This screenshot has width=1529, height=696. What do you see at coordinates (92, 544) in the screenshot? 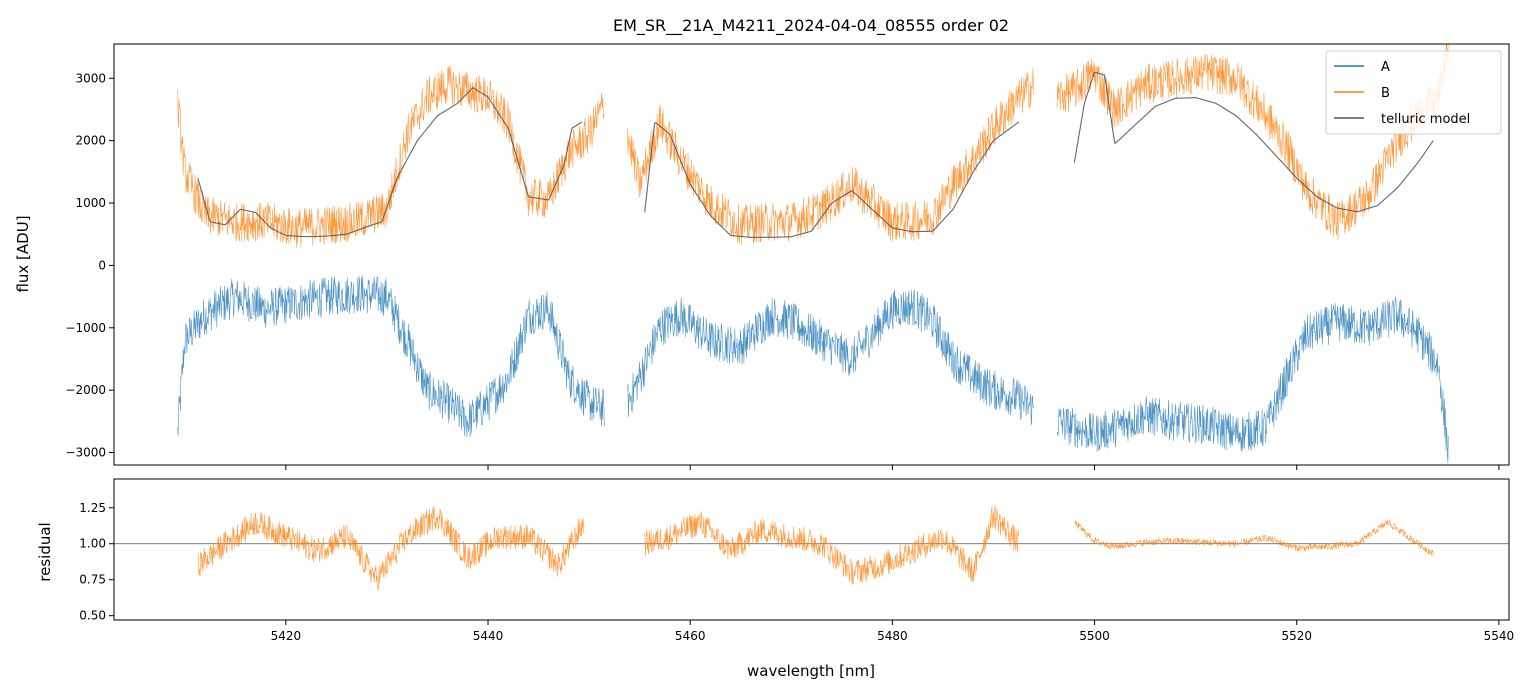
I see `y-tick-label: 1.00` at bounding box center [92, 544].